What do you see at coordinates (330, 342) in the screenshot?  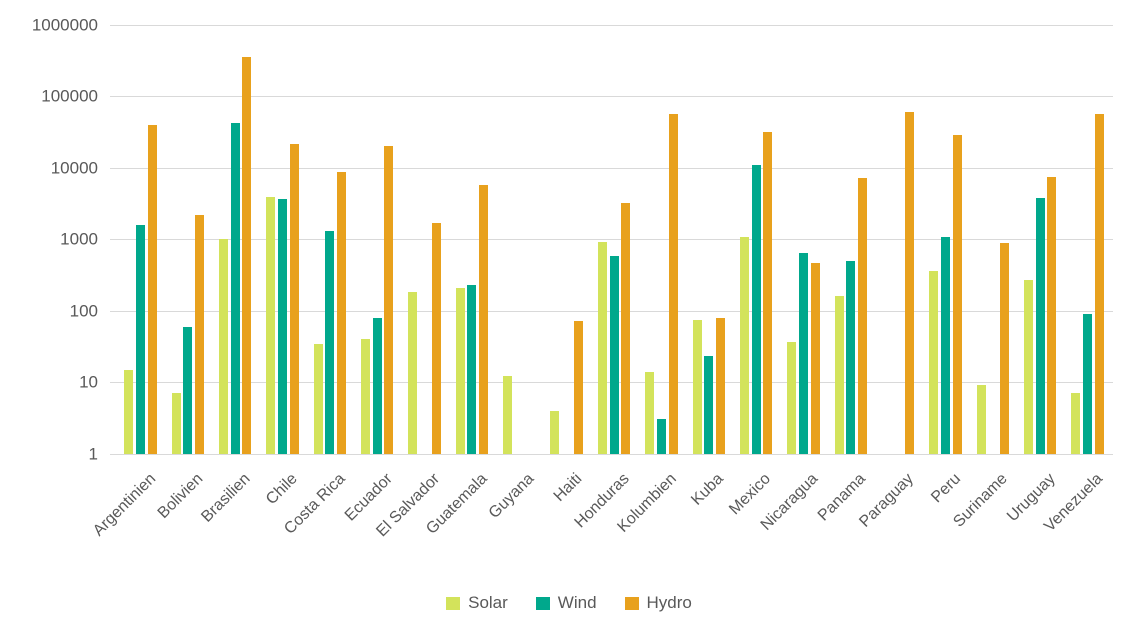 I see `bar-wind-costa-rica` at bounding box center [330, 342].